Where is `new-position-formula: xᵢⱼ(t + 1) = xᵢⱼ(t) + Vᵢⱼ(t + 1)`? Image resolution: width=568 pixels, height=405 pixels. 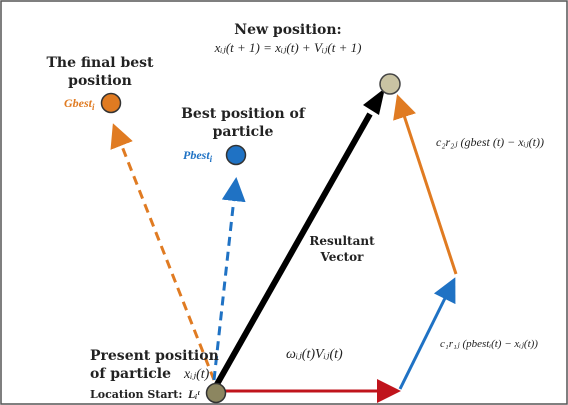
new-position-formula: xᵢⱼ(t + 1) = xᵢⱼ(t) + Vᵢⱼ(t + 1) is located at coordinates (288, 47).